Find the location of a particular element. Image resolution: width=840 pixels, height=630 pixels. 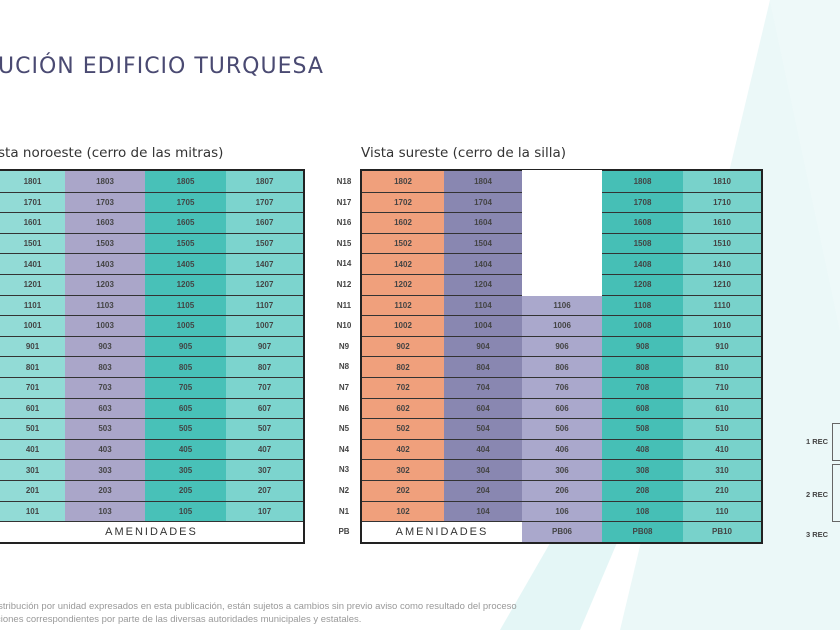

unit-cell: 1801 is located at coordinates (32, 181).